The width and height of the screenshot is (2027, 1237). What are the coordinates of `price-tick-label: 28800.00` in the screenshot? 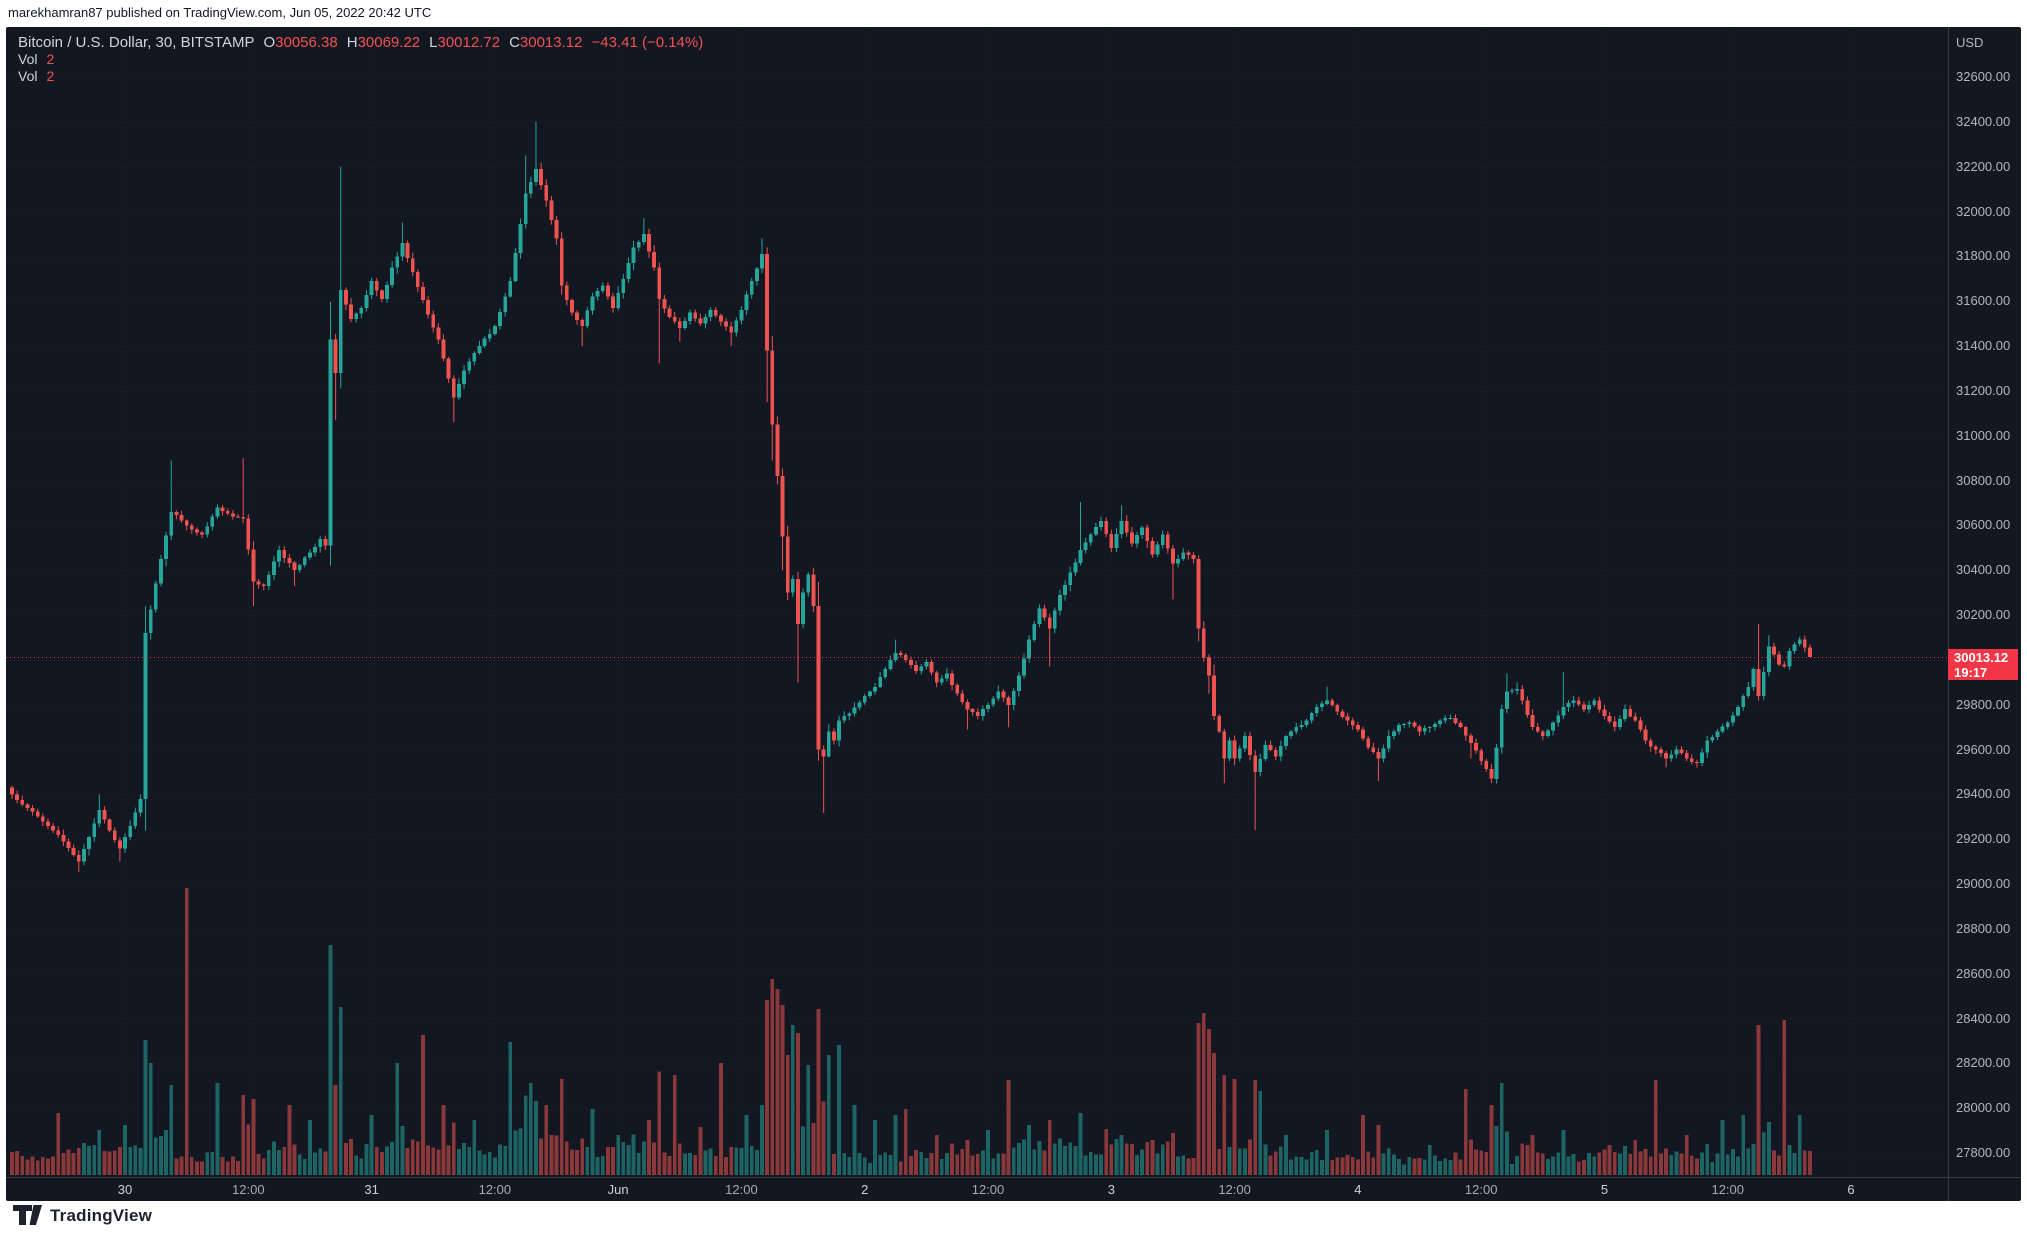 It's located at (1983, 928).